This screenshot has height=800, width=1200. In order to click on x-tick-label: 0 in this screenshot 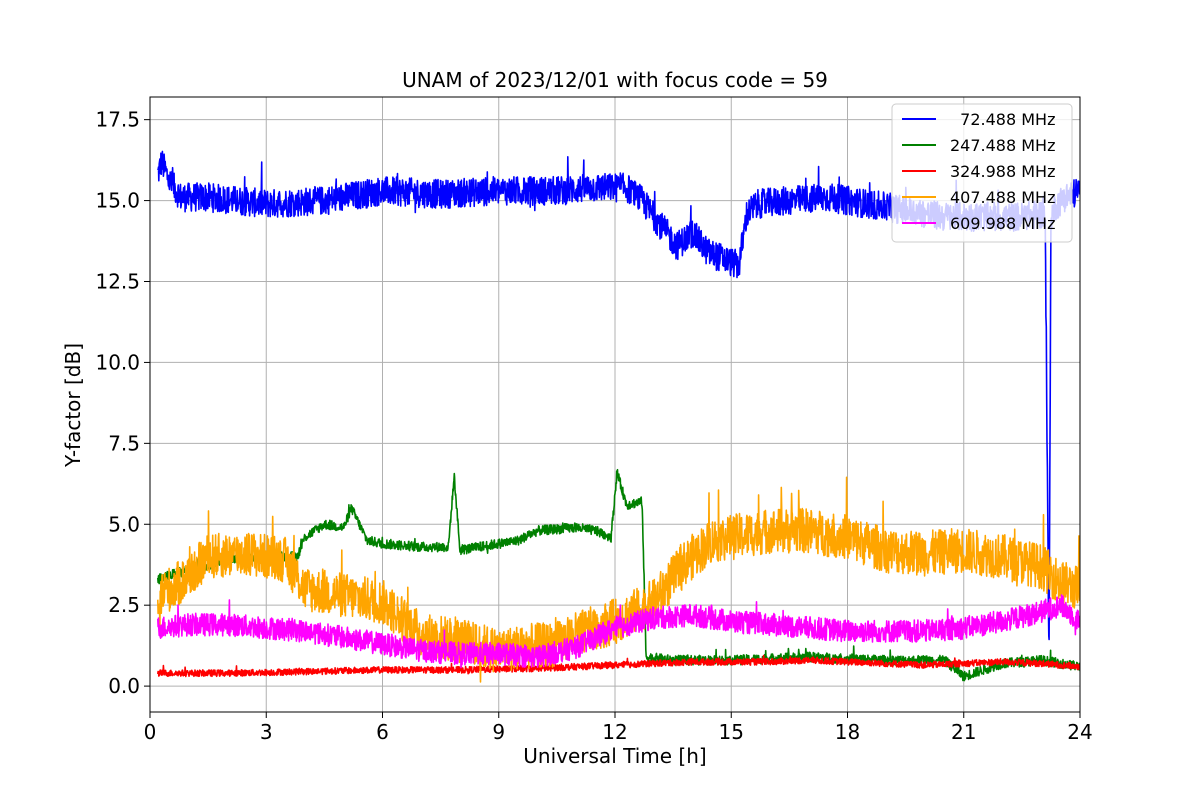, I will do `click(150, 732)`.